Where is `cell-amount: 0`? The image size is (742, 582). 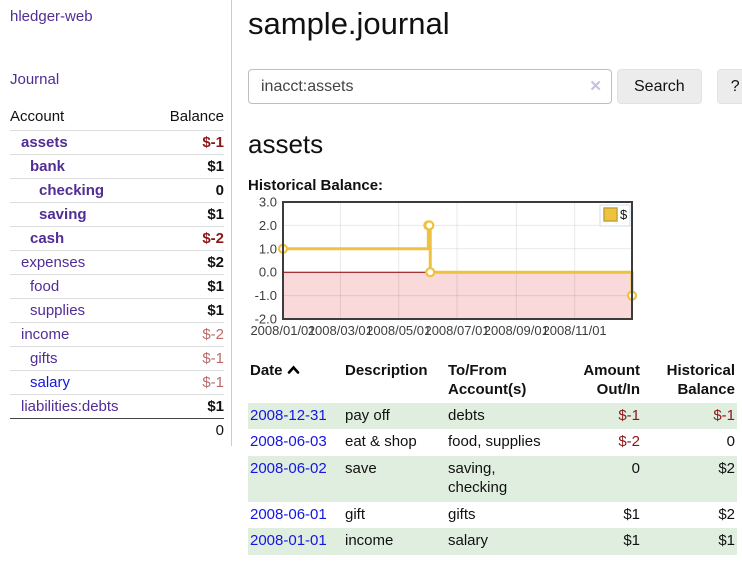 cell-amount: 0 is located at coordinates (635, 468).